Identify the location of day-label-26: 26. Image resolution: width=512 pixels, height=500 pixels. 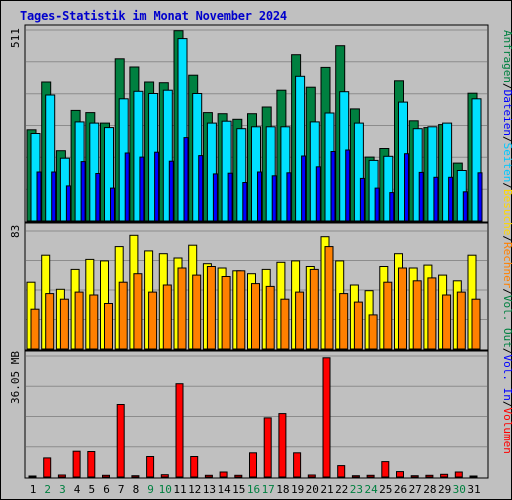
(400, 489).